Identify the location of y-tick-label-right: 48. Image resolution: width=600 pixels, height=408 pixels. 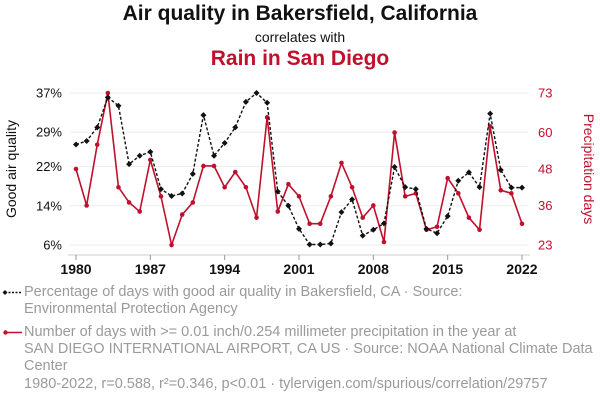
(545, 169).